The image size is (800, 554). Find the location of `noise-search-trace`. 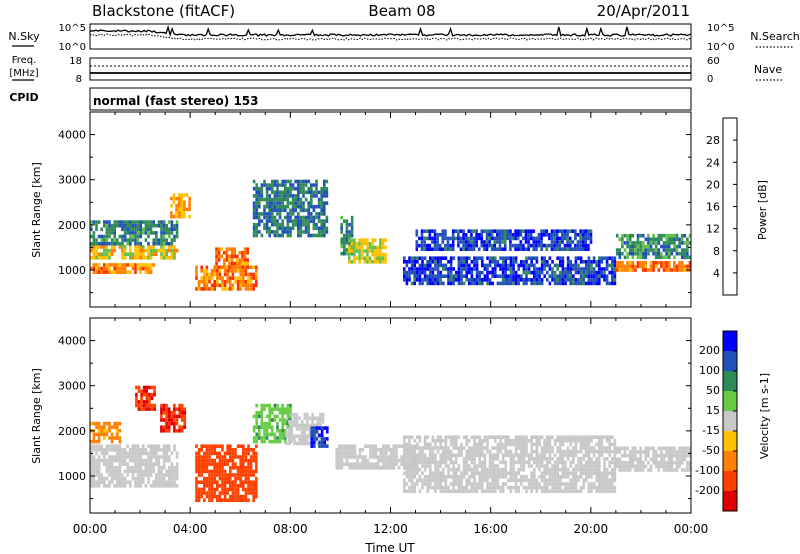

noise-search-trace is located at coordinates (390, 37).